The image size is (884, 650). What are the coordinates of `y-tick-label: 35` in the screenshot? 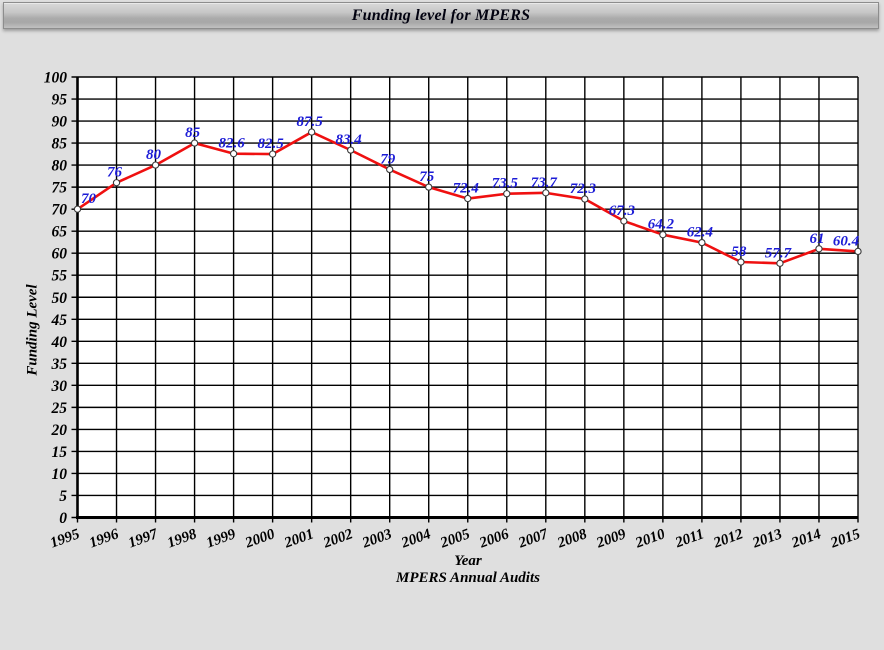 It's located at (59, 364).